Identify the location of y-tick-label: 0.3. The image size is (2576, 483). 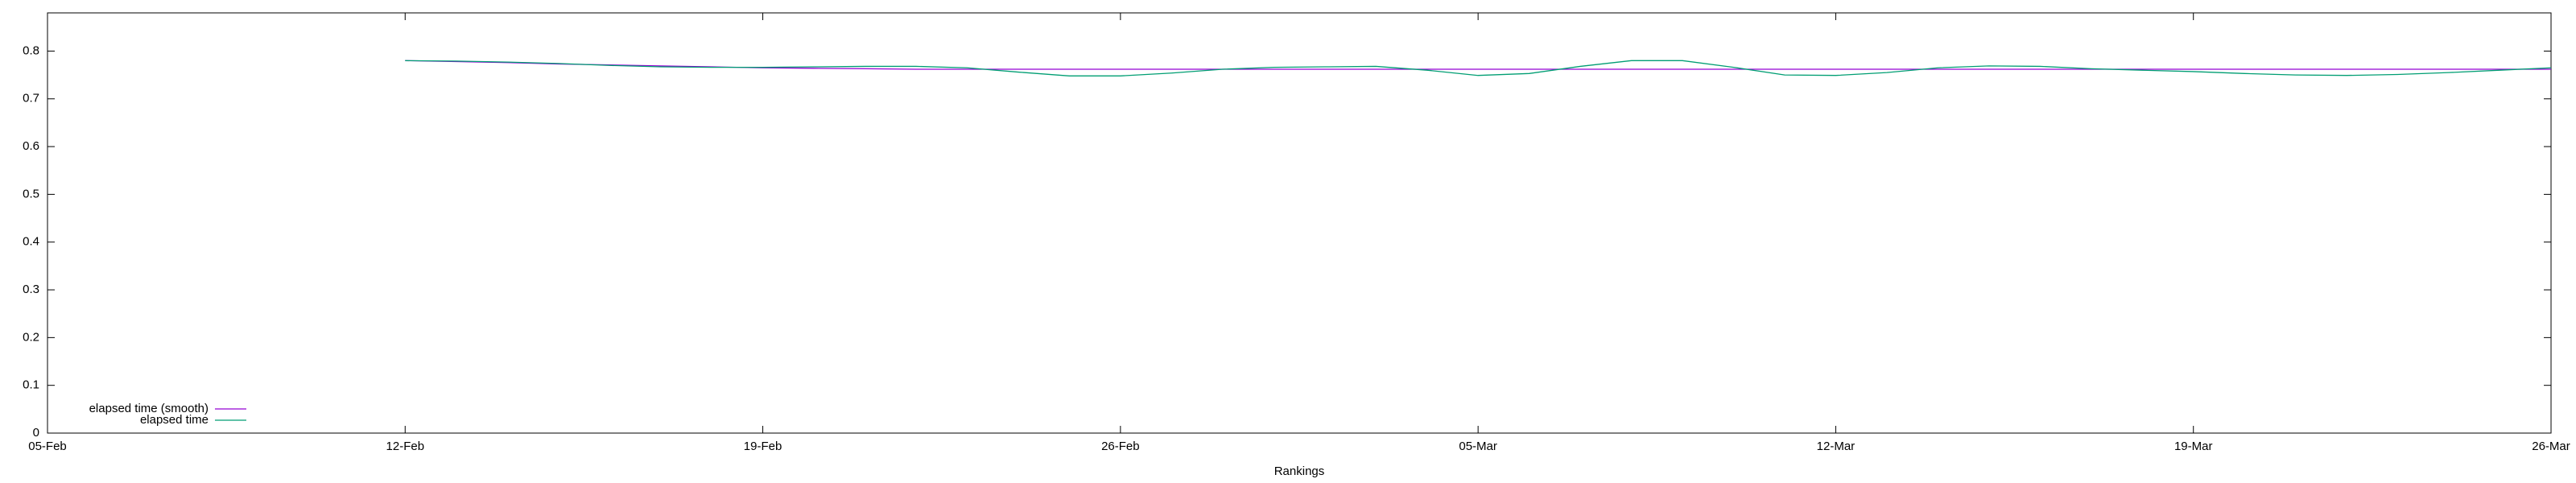
(31, 289).